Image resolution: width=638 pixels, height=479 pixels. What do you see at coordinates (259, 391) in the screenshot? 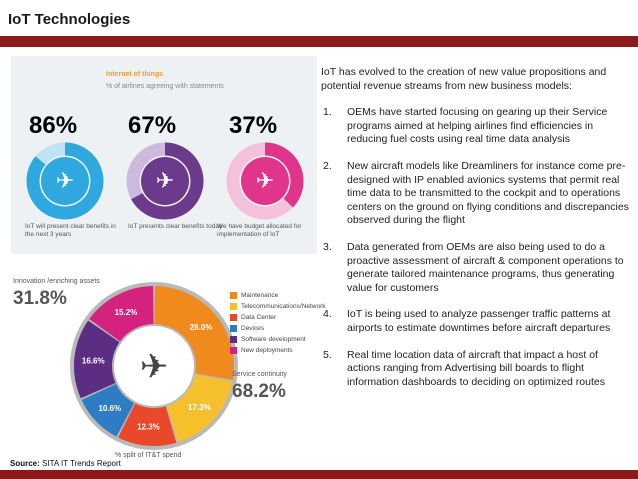
I see `service-continuity-value: 68.2%` at bounding box center [259, 391].